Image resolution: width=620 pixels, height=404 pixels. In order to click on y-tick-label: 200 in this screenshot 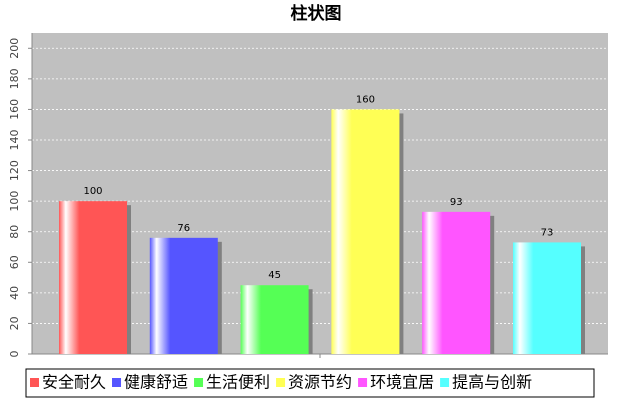, I will do `click(14, 48)`.